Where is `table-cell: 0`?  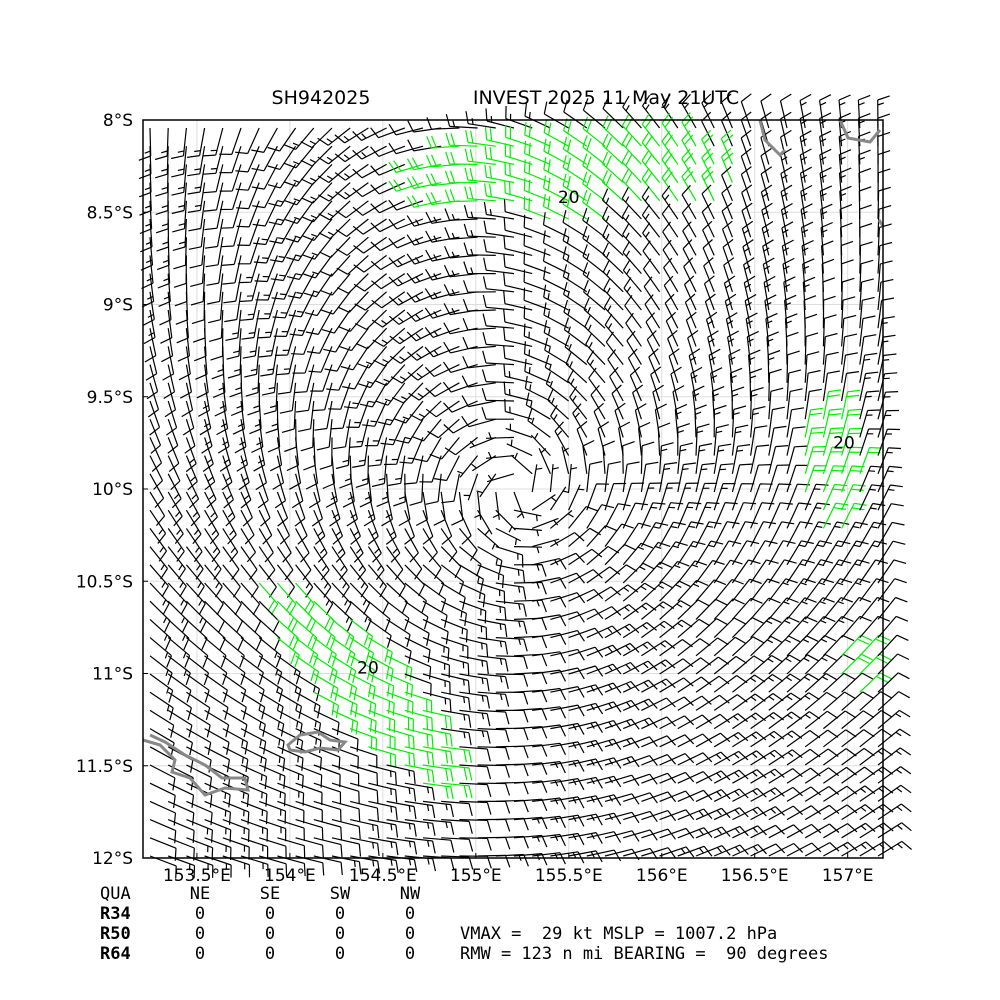
table-cell: 0 is located at coordinates (340, 954).